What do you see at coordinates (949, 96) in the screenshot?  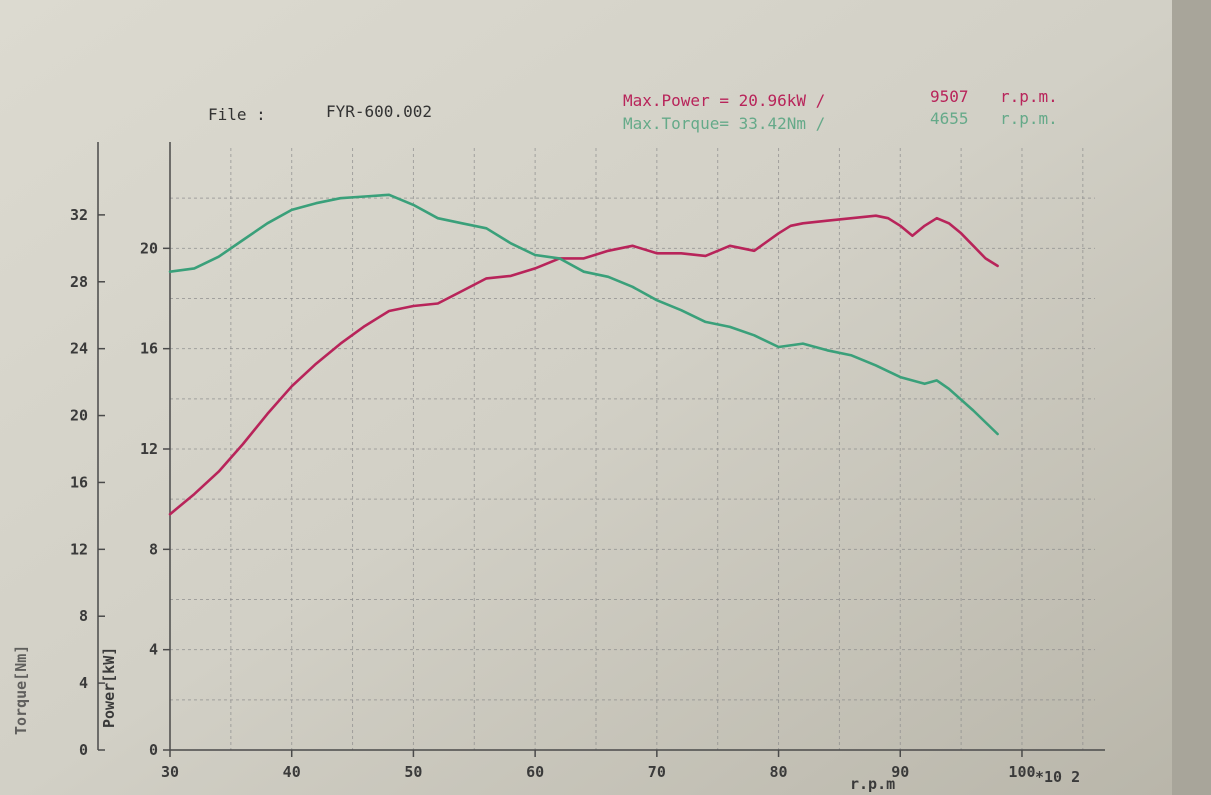 I see `max-power-rpm: 9507` at bounding box center [949, 96].